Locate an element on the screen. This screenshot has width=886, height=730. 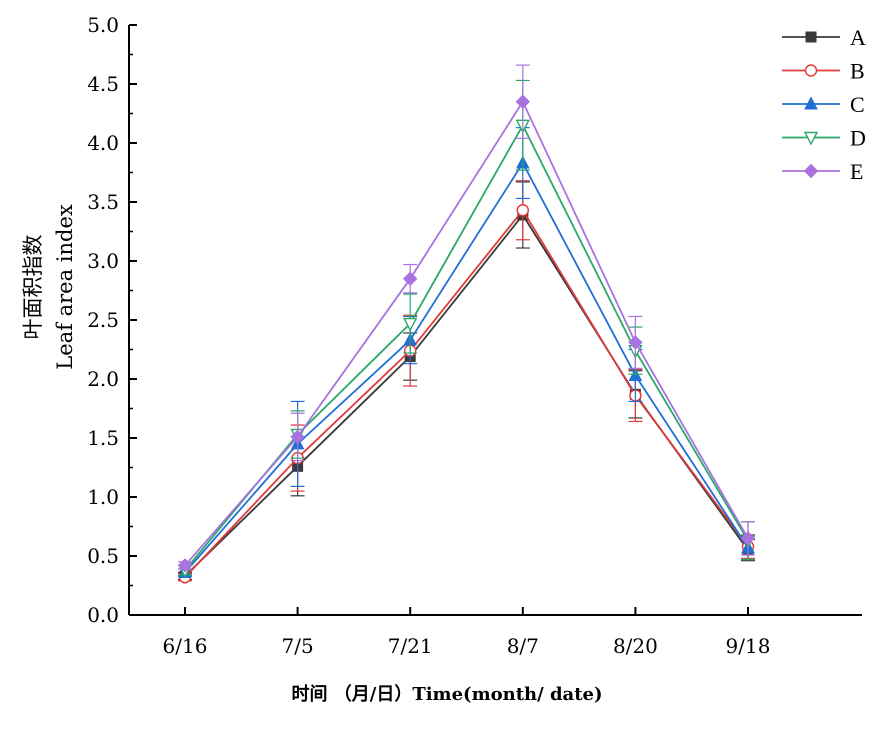
legend-label: E is located at coordinates (856, 171).